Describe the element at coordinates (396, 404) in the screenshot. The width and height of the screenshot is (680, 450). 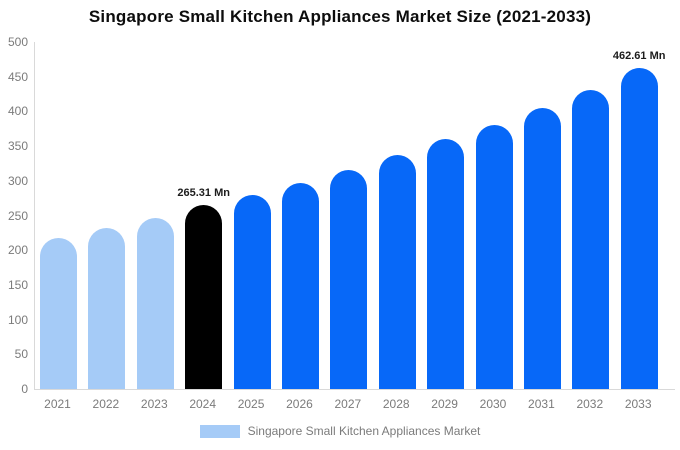
I see `x-tick-label-2028: 2028` at that location.